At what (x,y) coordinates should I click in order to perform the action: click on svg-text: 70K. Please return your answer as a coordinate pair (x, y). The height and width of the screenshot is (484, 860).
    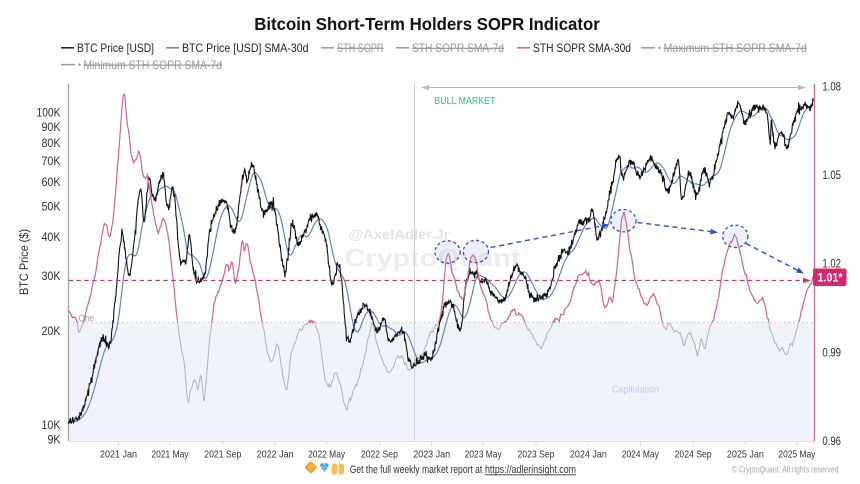
    Looking at the image, I should click on (51, 162).